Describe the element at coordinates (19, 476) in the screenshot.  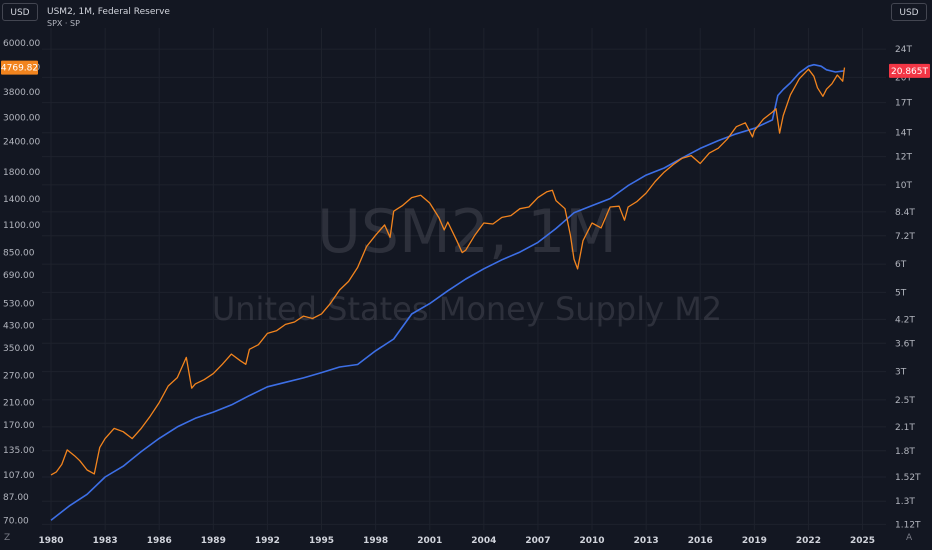
I see `left-axis-tick-label: 107.00` at that location.